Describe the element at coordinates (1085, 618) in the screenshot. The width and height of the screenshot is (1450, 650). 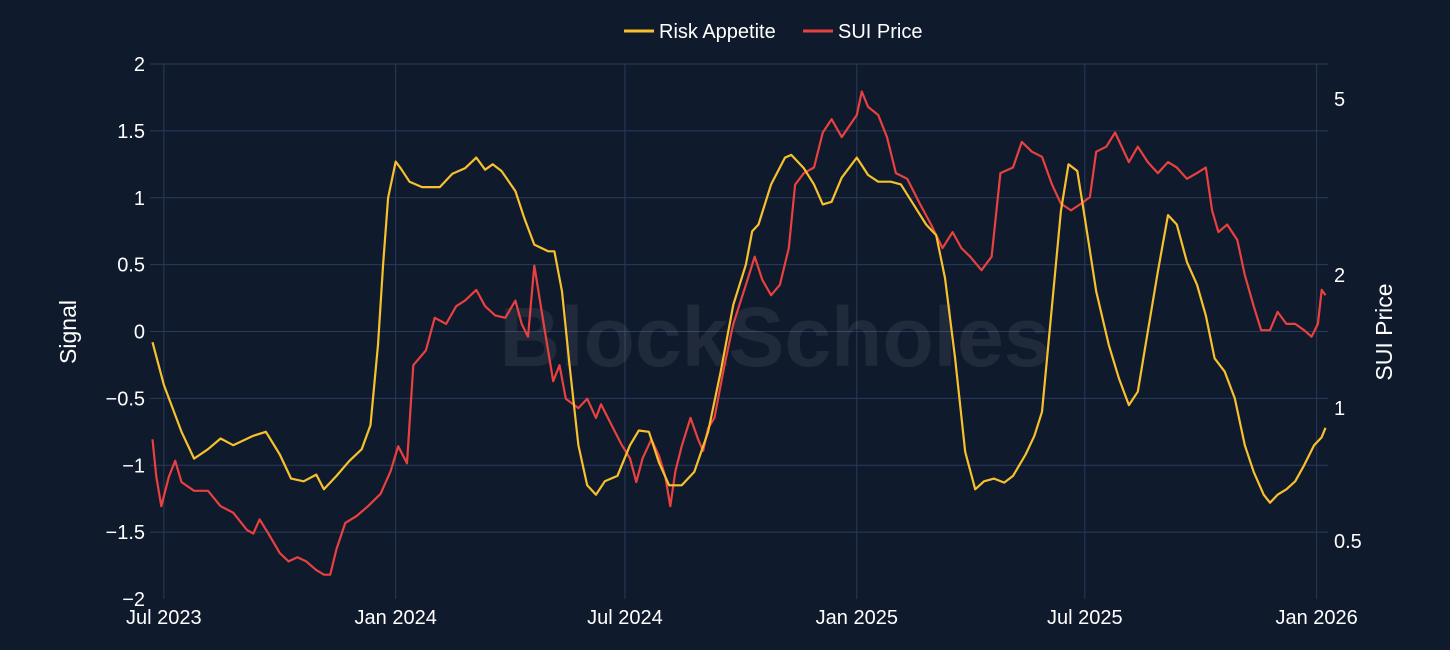
I see `x-tick-label: Jul 2025` at that location.